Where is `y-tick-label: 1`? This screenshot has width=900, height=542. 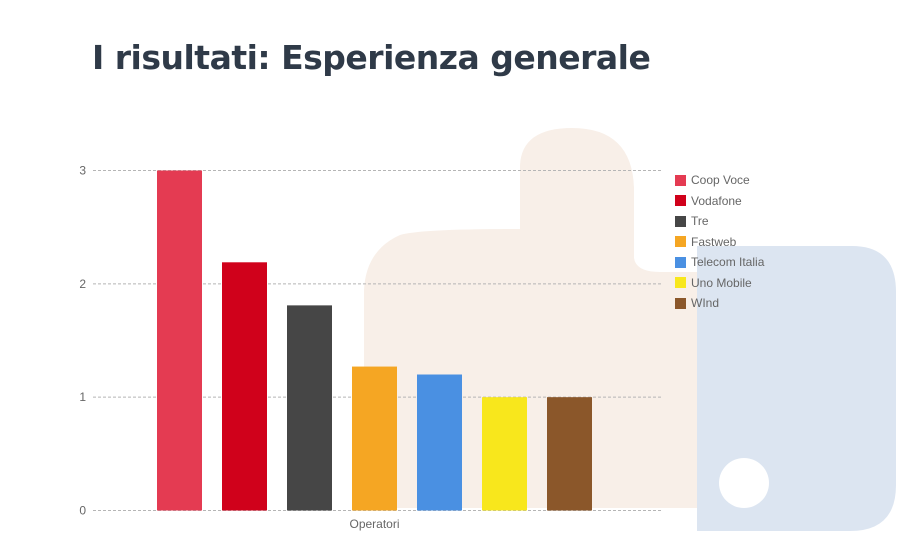 y-tick-label: 1 is located at coordinates (82, 397).